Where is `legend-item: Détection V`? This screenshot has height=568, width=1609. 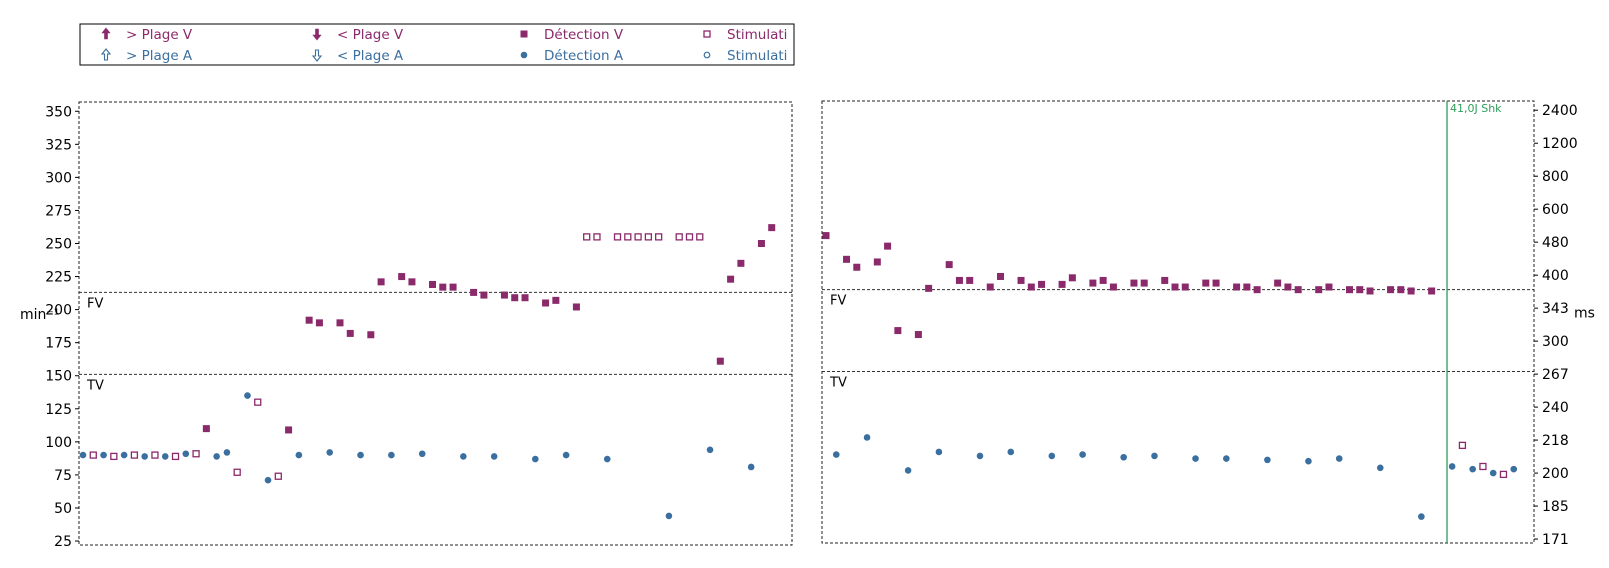 legend-item: Détection V is located at coordinates (572, 35).